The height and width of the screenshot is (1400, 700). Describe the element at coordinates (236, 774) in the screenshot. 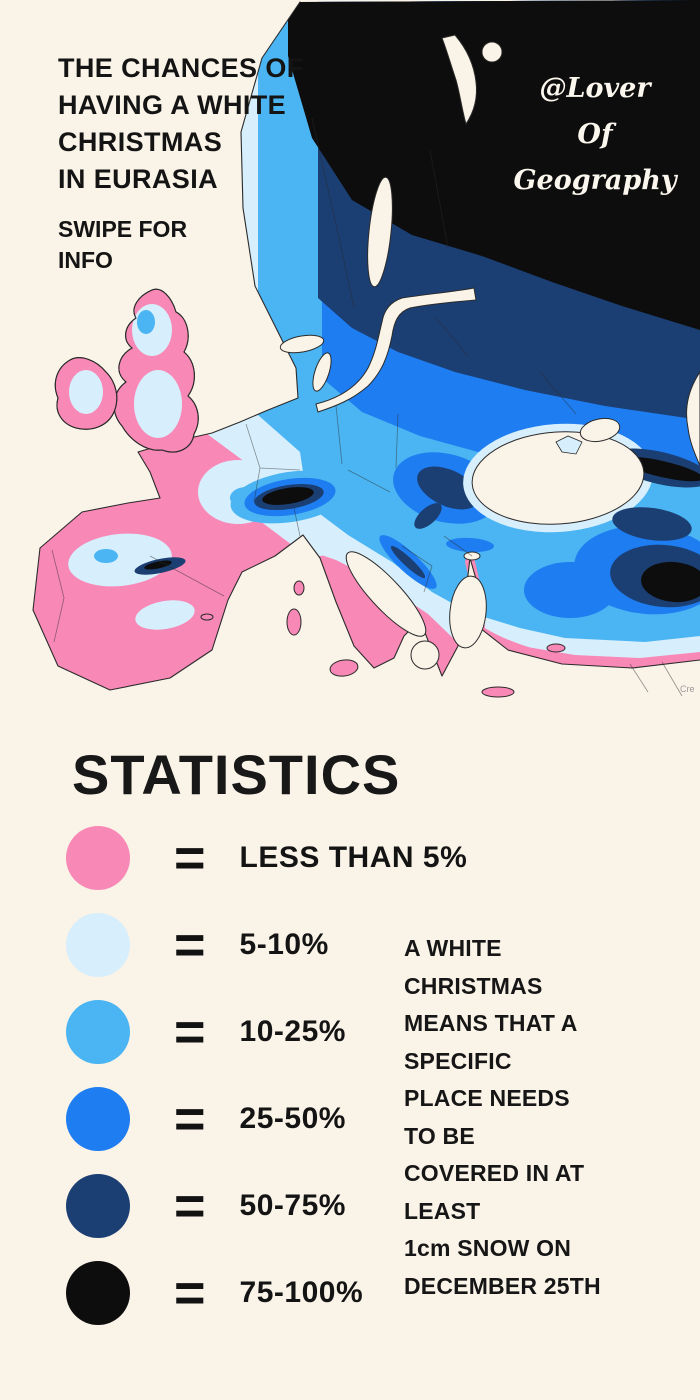

I see `statistics-title: STATISTICS` at that location.